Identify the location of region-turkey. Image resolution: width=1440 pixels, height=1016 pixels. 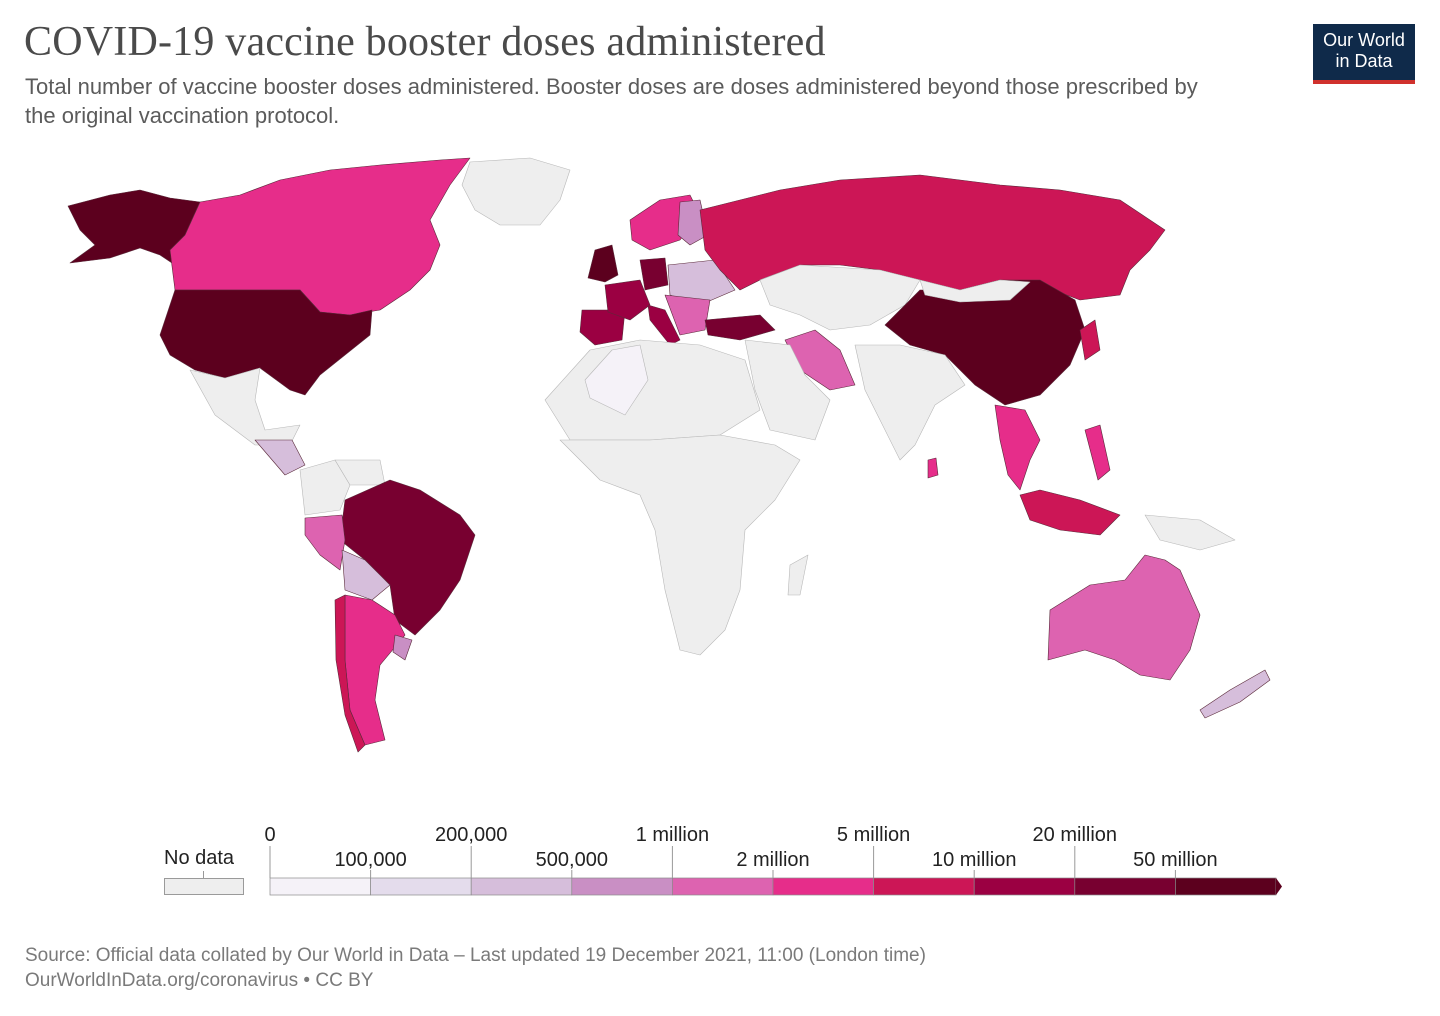
(740, 327).